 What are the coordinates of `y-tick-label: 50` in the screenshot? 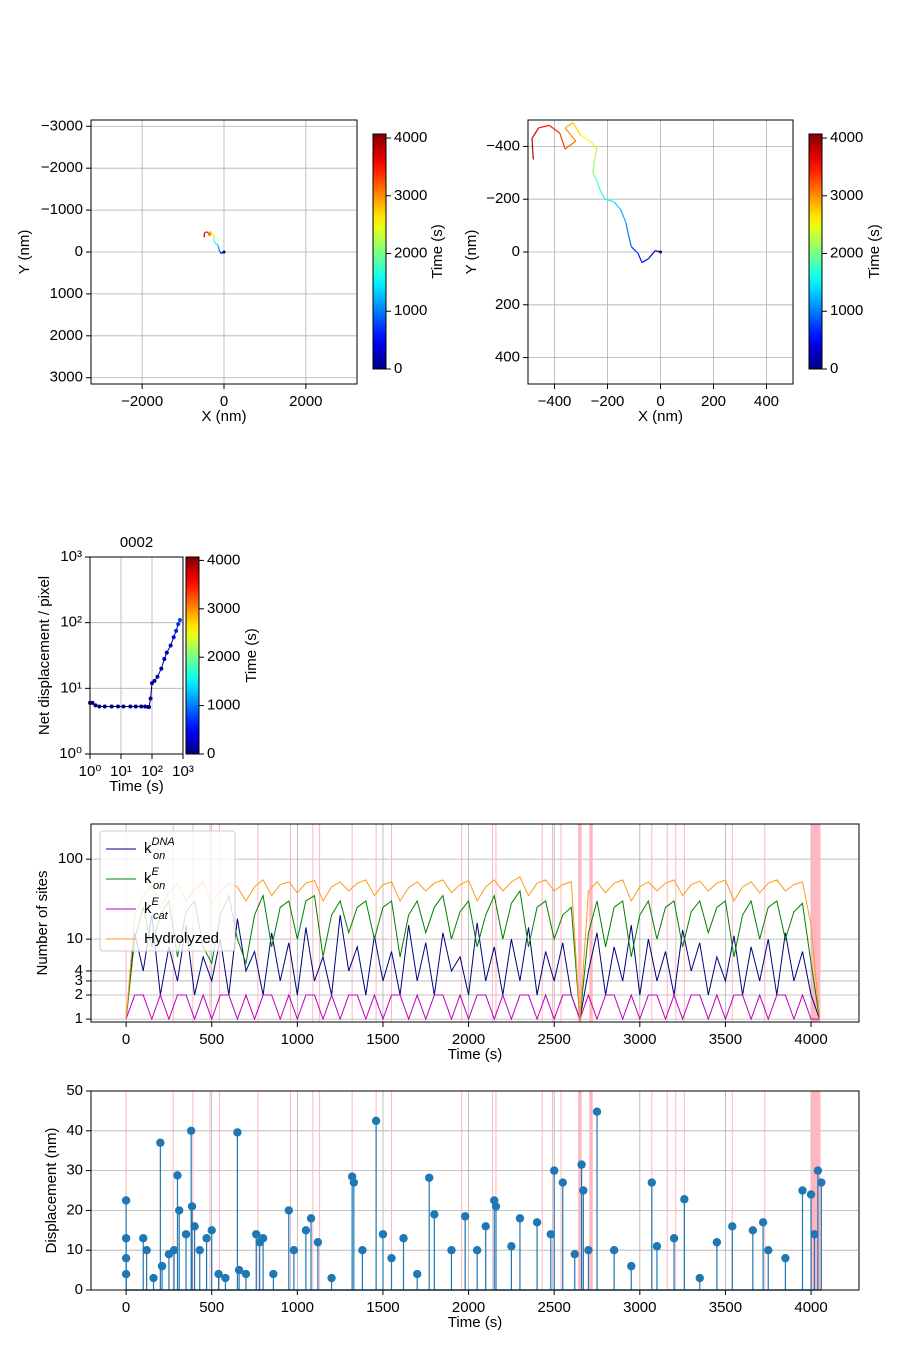 It's located at (74, 1090).